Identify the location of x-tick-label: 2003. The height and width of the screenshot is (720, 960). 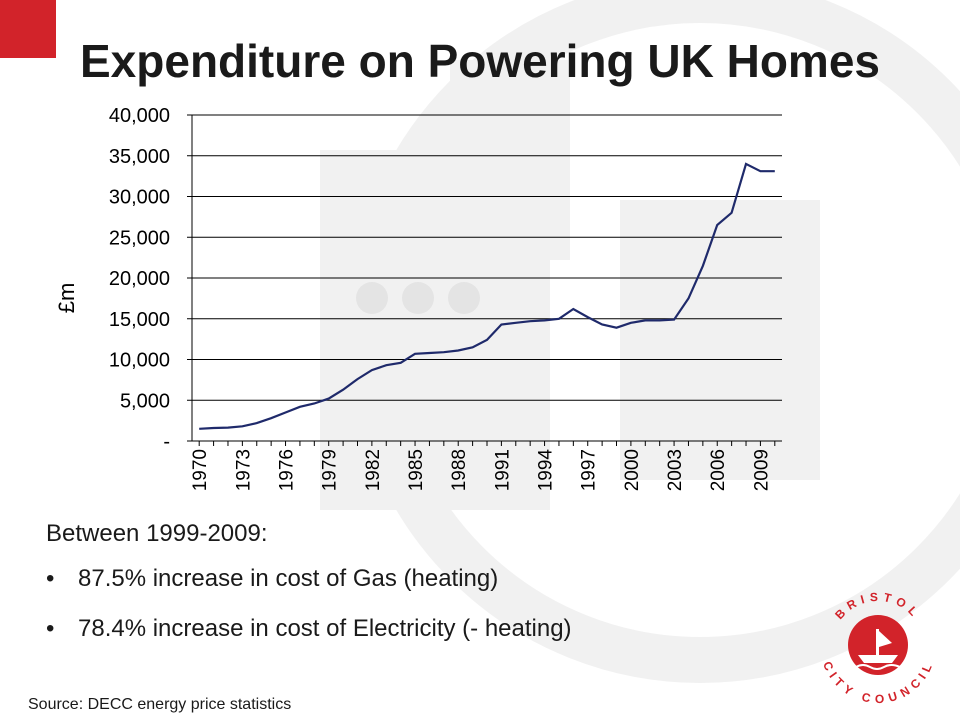
(675, 470).